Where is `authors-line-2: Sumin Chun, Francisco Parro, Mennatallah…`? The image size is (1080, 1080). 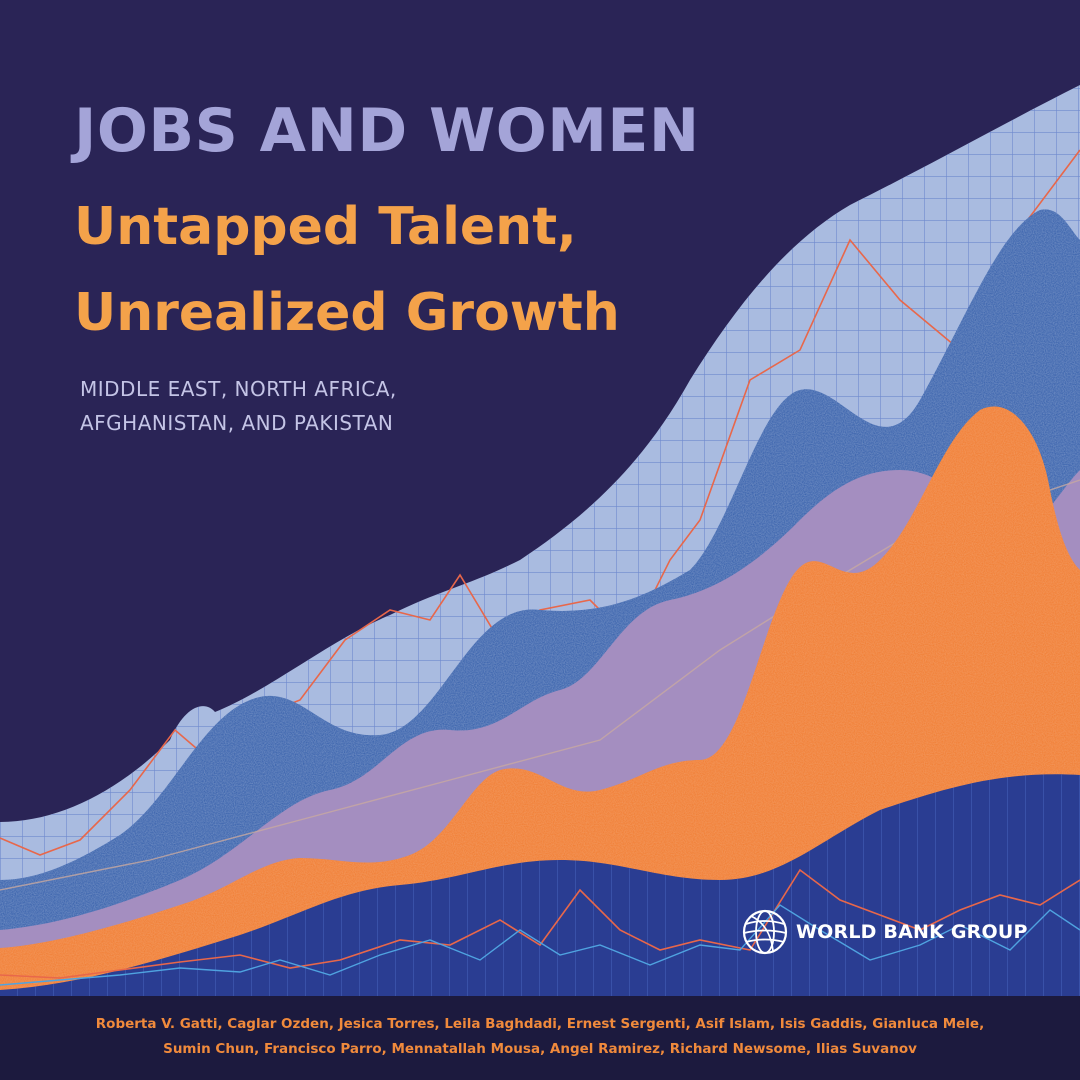 authors-line-2: Sumin Chun, Francisco Parro, Mennatallah… is located at coordinates (540, 1049).